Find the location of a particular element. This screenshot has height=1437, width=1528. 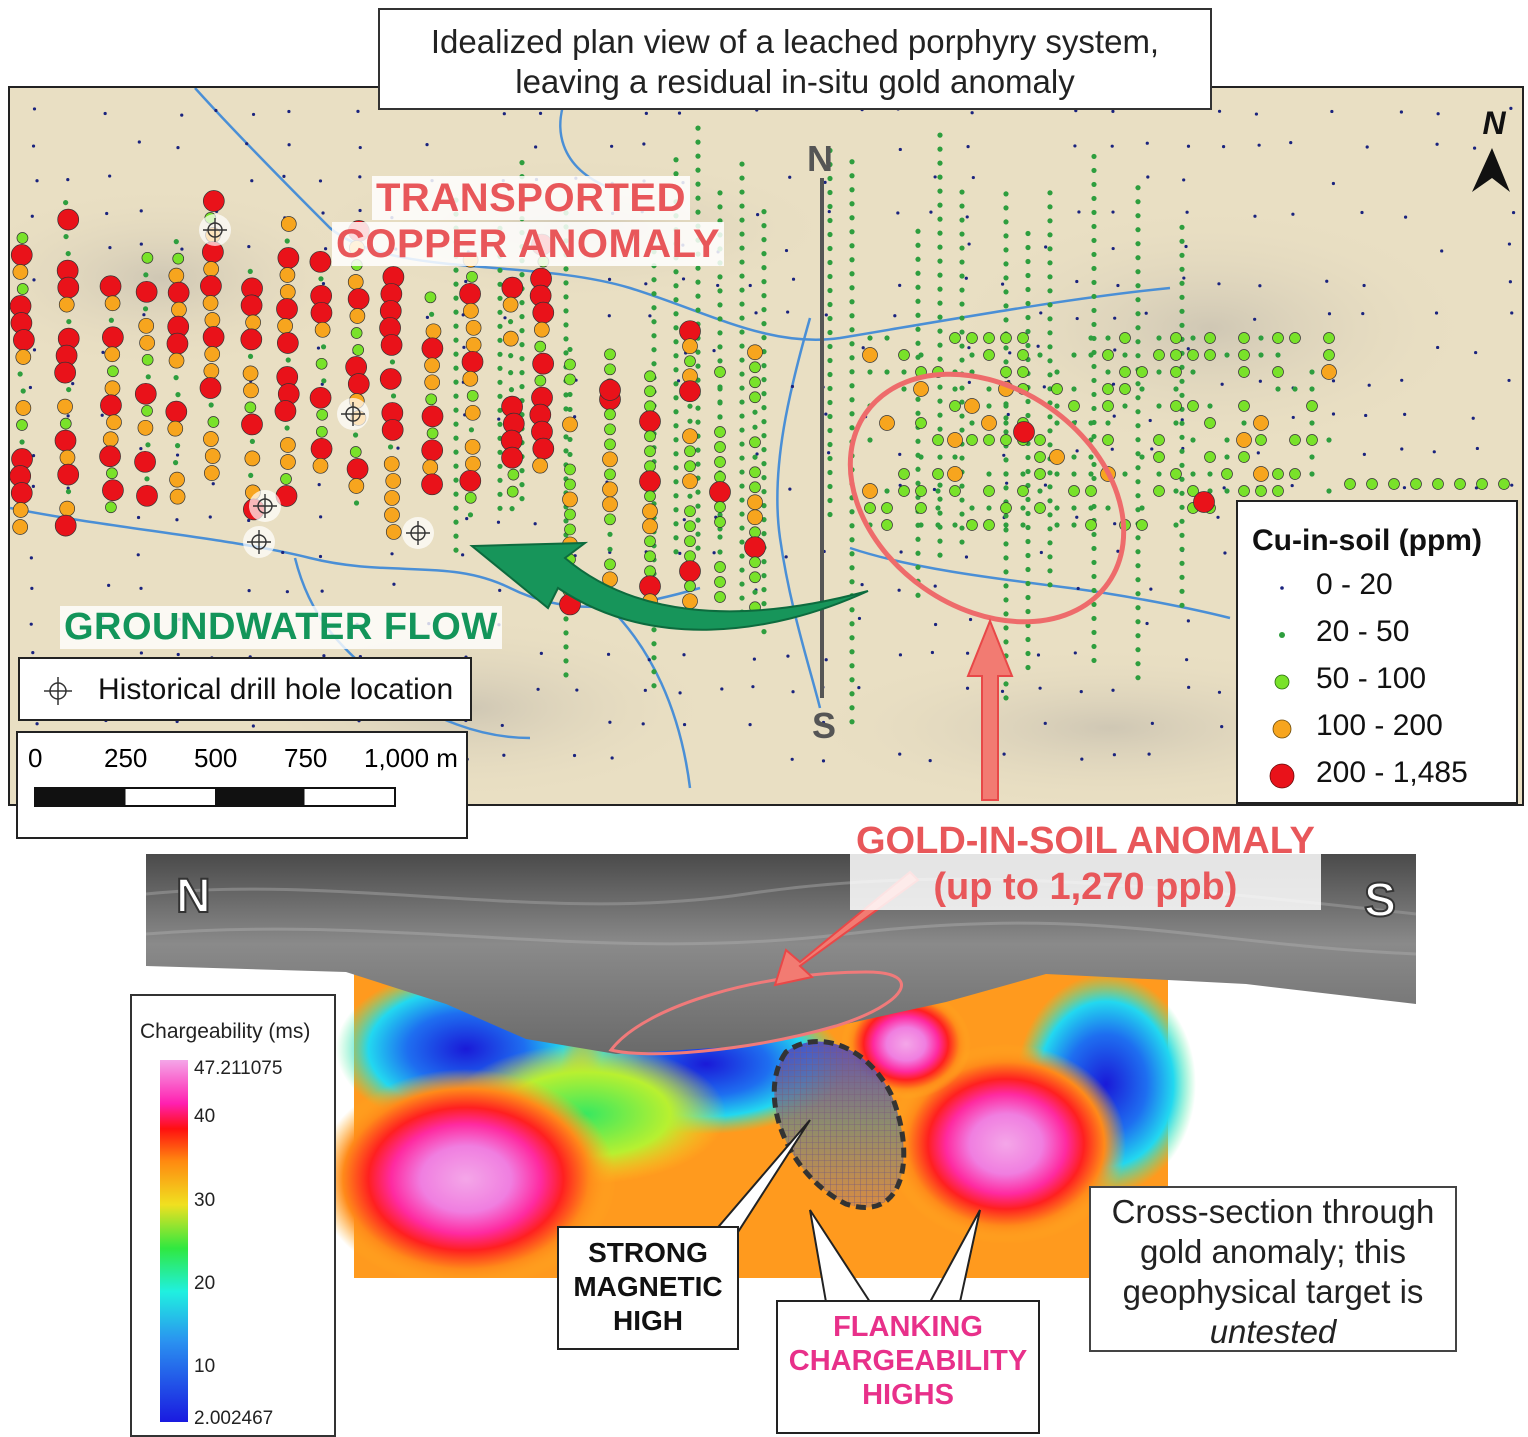

section-north-label: N is located at coordinates (193, 896).